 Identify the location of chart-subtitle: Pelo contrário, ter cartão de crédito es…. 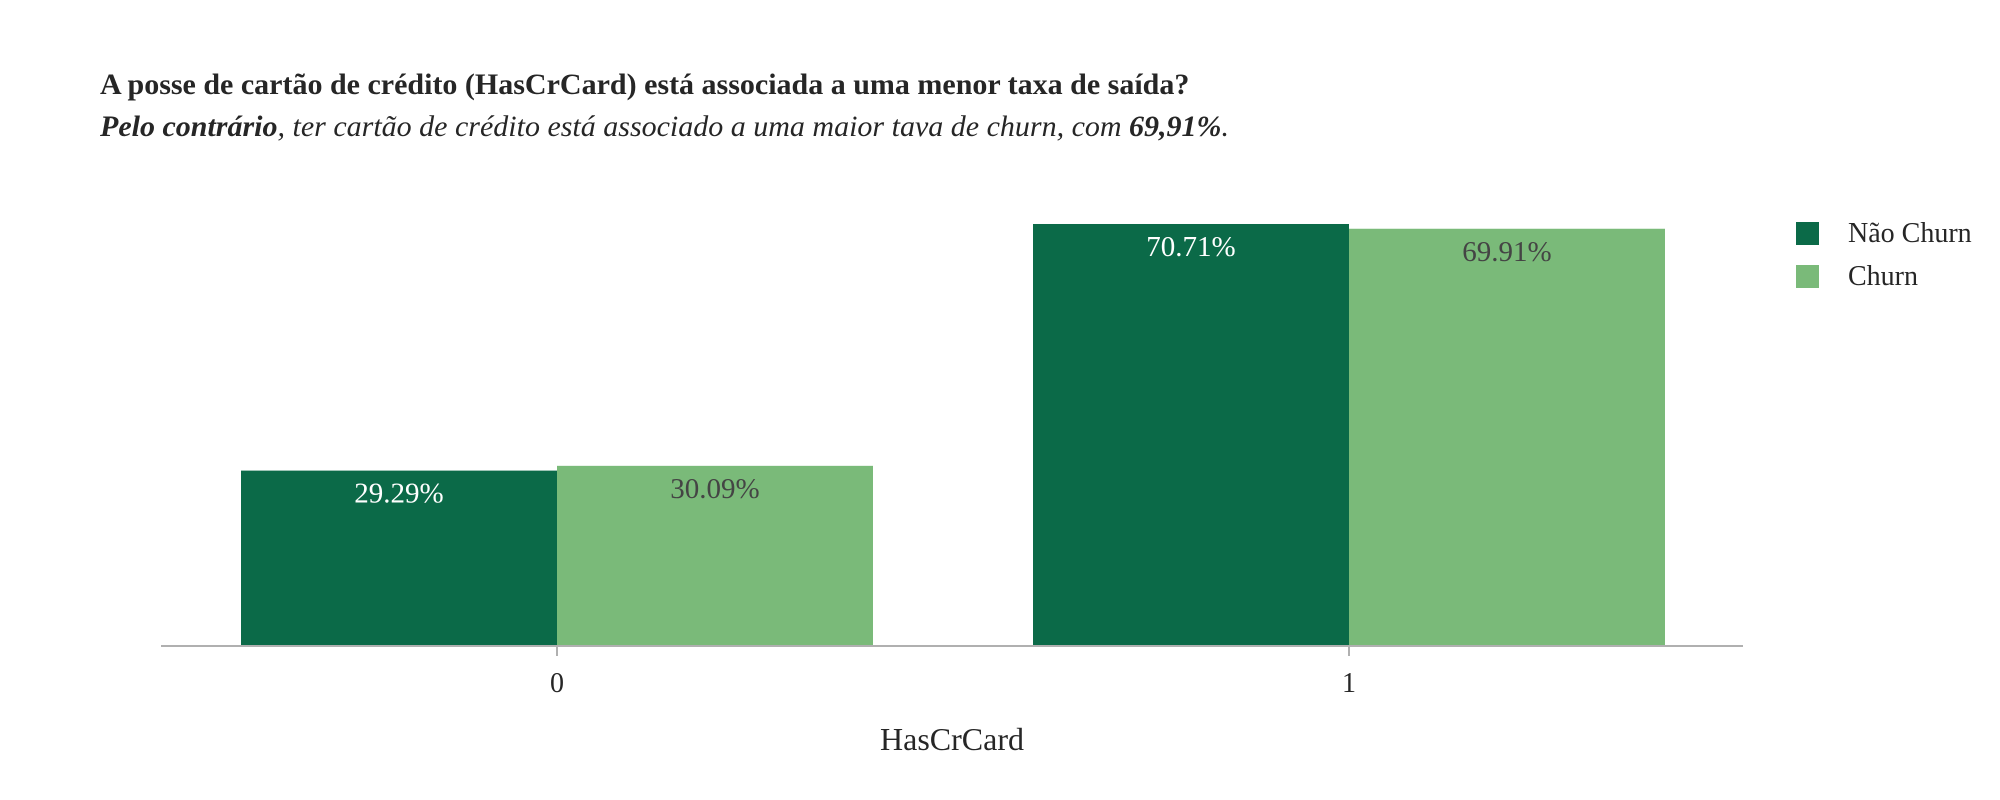
(664, 127).